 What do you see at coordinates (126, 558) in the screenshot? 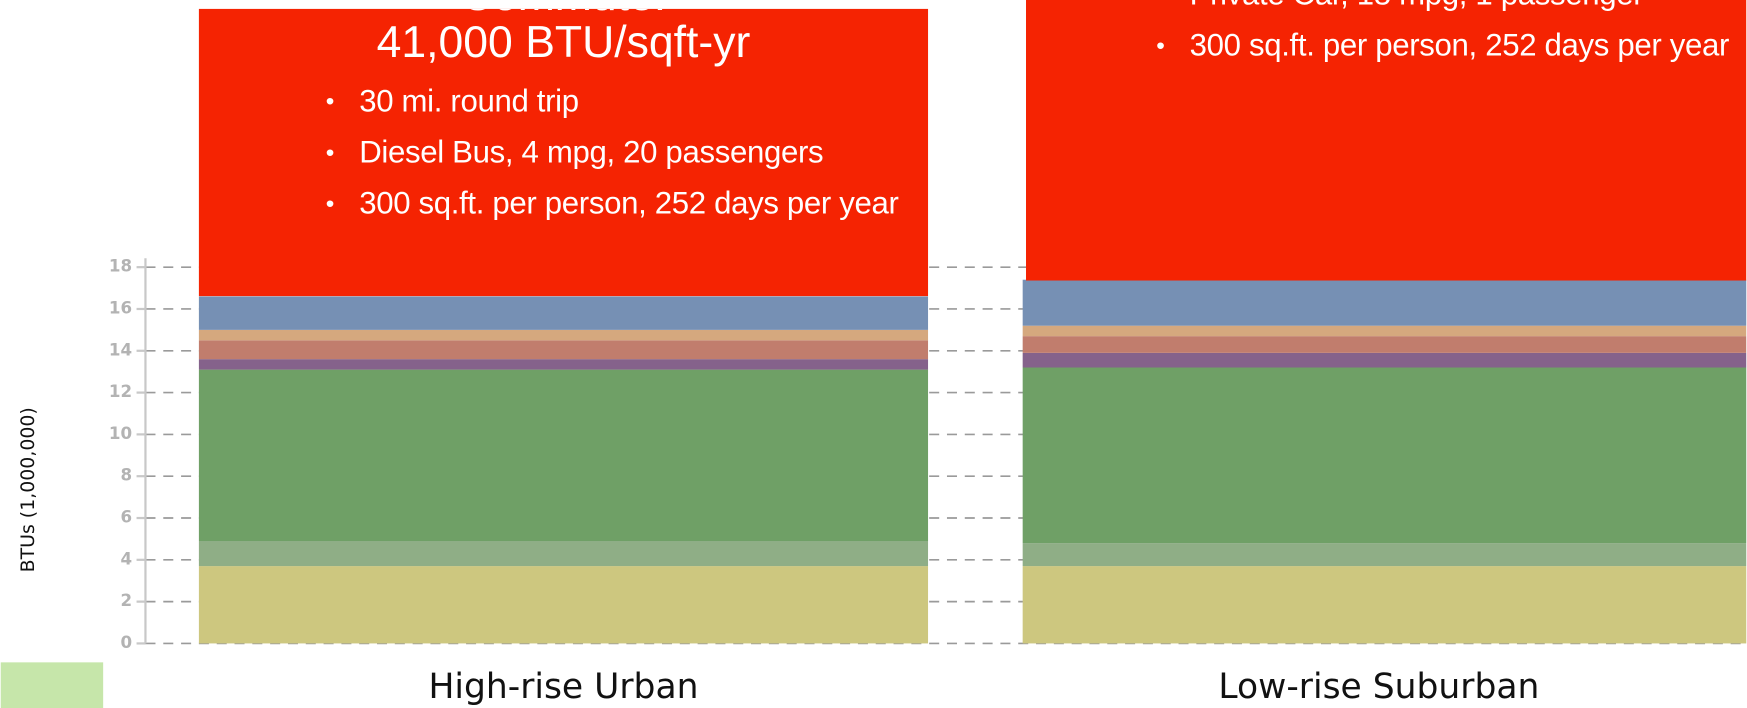
I see `y-tick-label: 4` at bounding box center [126, 558].